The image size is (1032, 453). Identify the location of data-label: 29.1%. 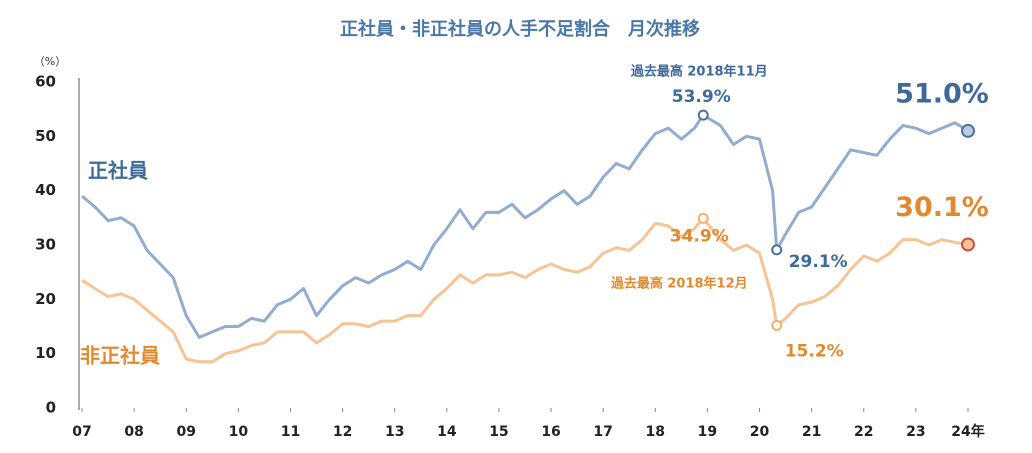
(818, 262).